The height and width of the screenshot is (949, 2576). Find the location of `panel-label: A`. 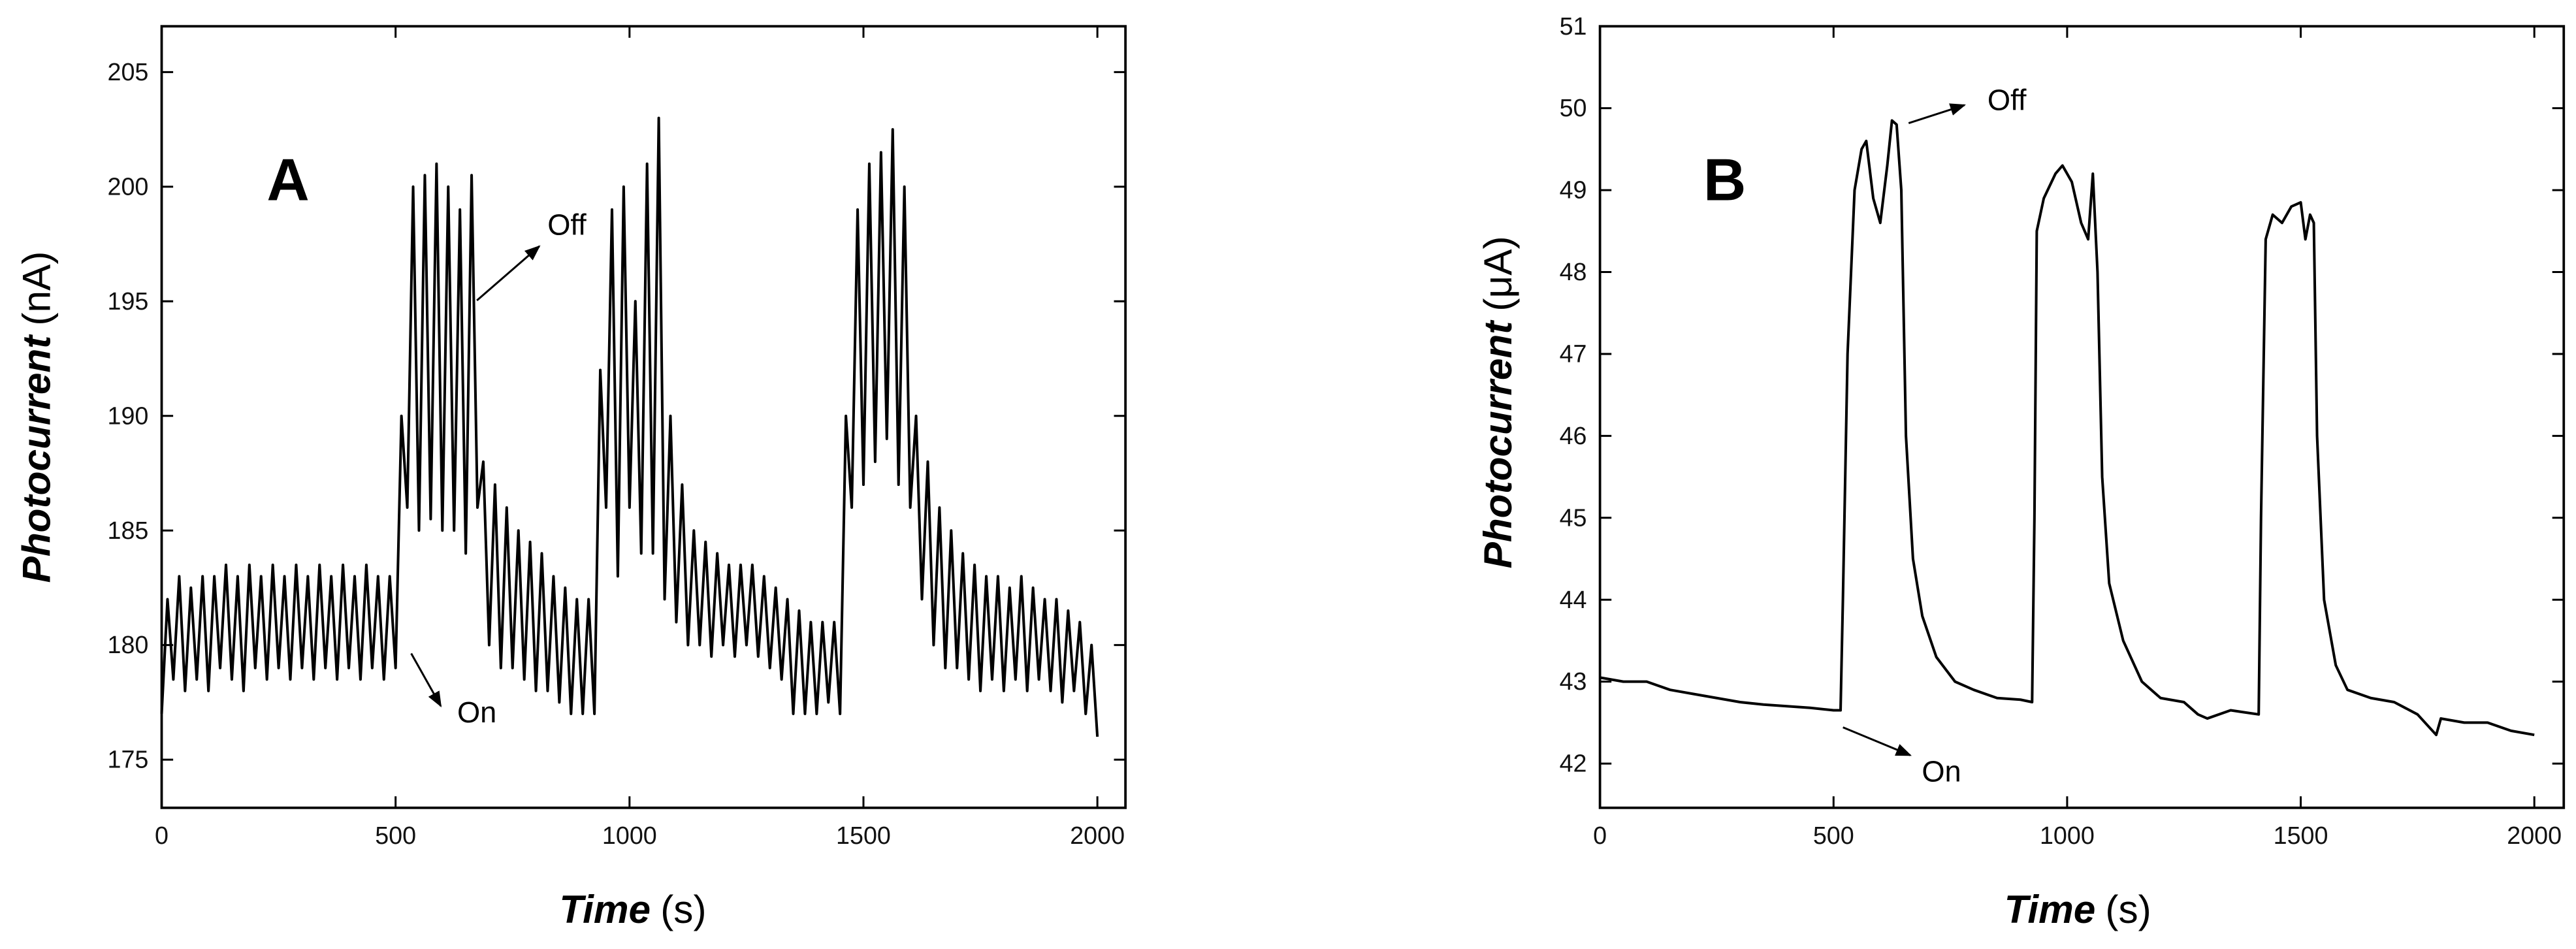

panel-label: A is located at coordinates (287, 181).